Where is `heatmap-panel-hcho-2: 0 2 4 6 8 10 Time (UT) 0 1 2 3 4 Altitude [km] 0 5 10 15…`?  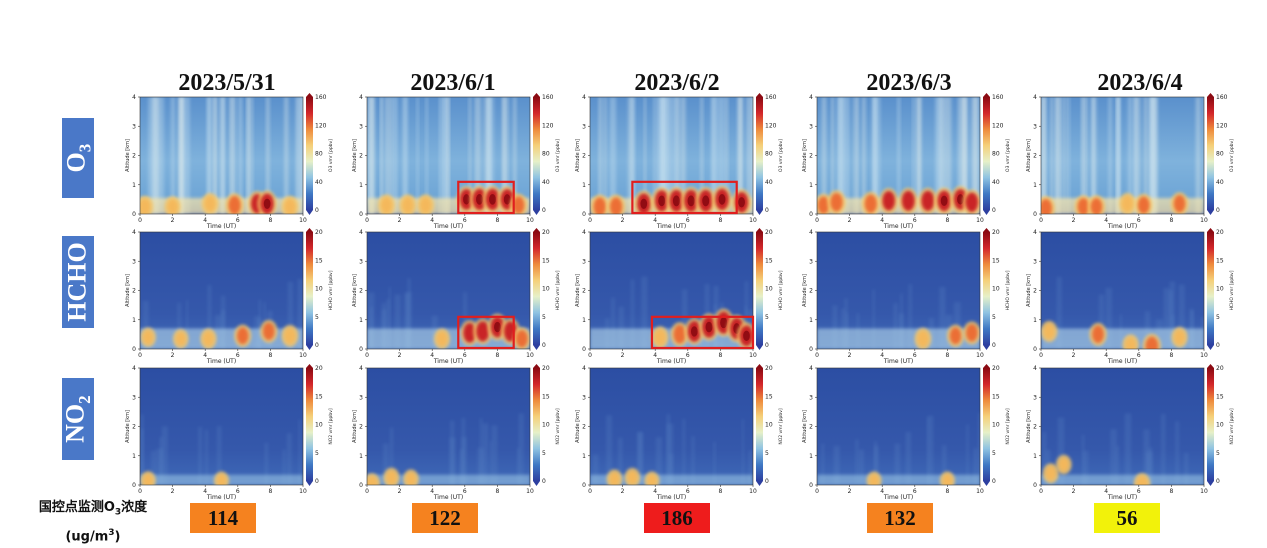 heatmap-panel-hcho-2: 0 2 4 6 8 10 Time (UT) 0 1 2 3 4 Altitude [km] 0 5 10 15… is located at coordinates (679, 296).